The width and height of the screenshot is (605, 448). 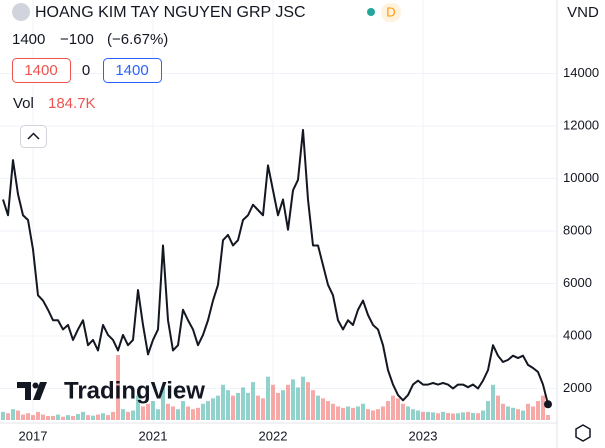 What do you see at coordinates (134, 390) in the screenshot?
I see `tv-logo-text: TradingView` at bounding box center [134, 390].